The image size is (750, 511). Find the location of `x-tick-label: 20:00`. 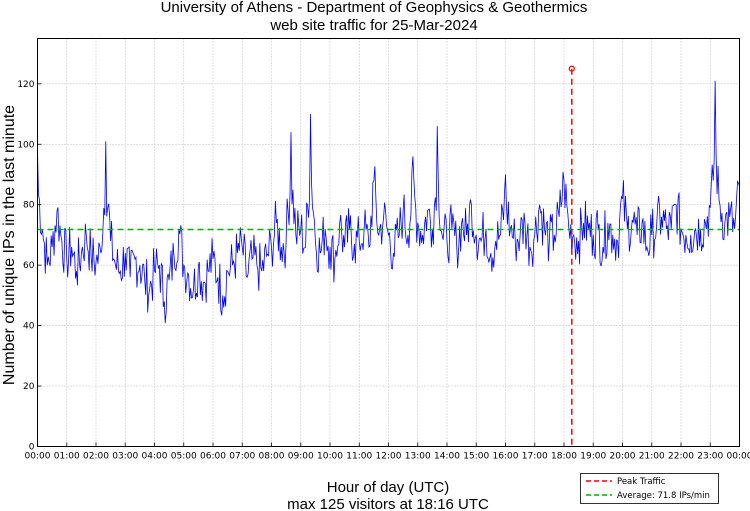

x-tick-label: 20:00 is located at coordinates (623, 457).